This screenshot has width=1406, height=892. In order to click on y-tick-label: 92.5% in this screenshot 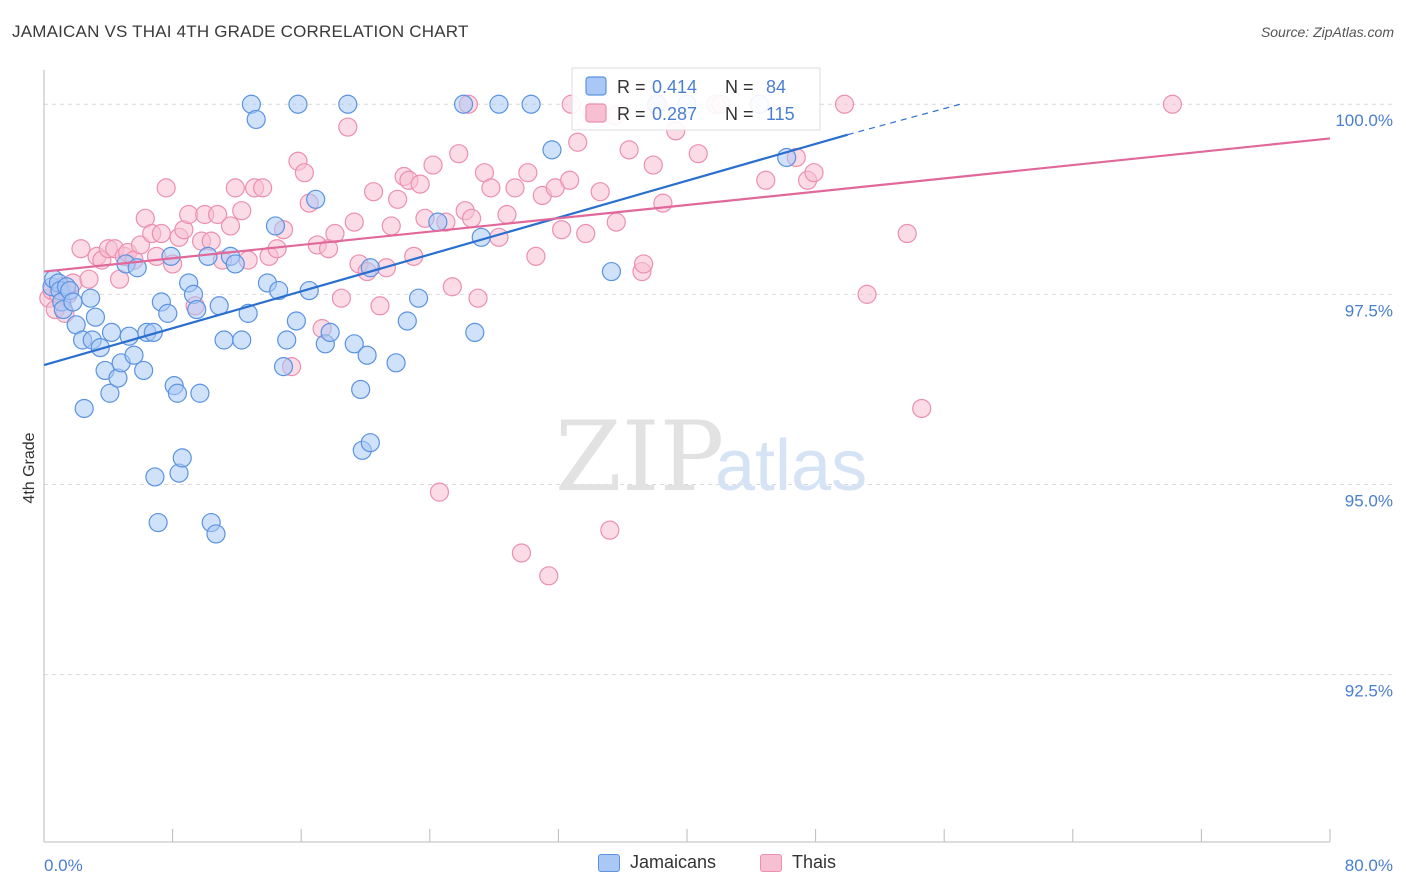, I will do `click(1369, 691)`.